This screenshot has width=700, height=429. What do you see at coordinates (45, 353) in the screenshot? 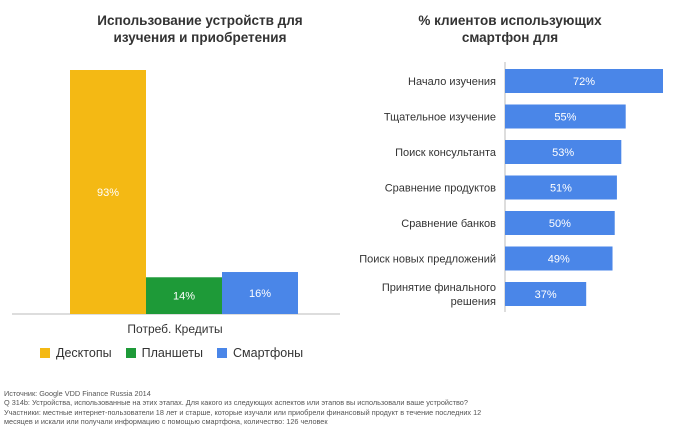
I see `legend-swatch-desktops` at bounding box center [45, 353].